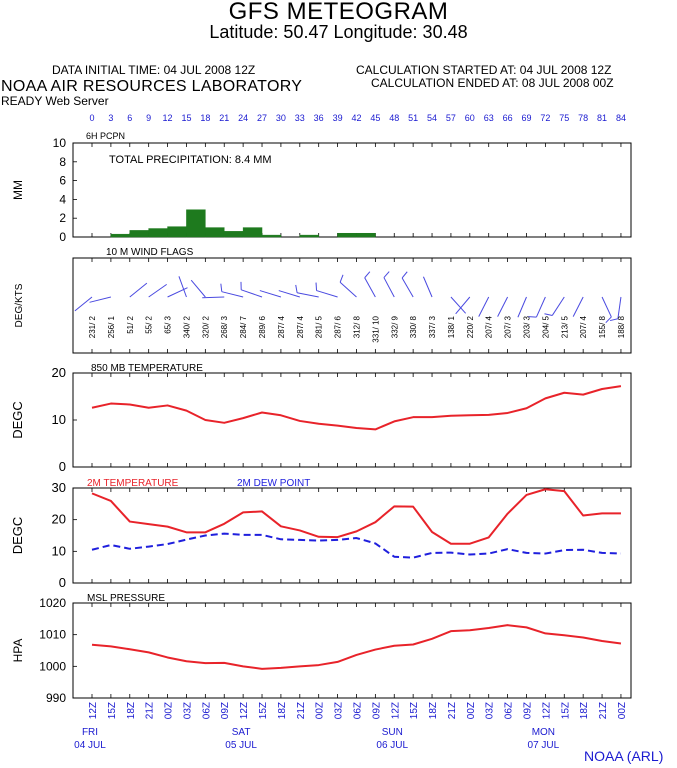 The height and width of the screenshot is (768, 677). I want to click on wind-label: 138/ 1, so click(451, 326).